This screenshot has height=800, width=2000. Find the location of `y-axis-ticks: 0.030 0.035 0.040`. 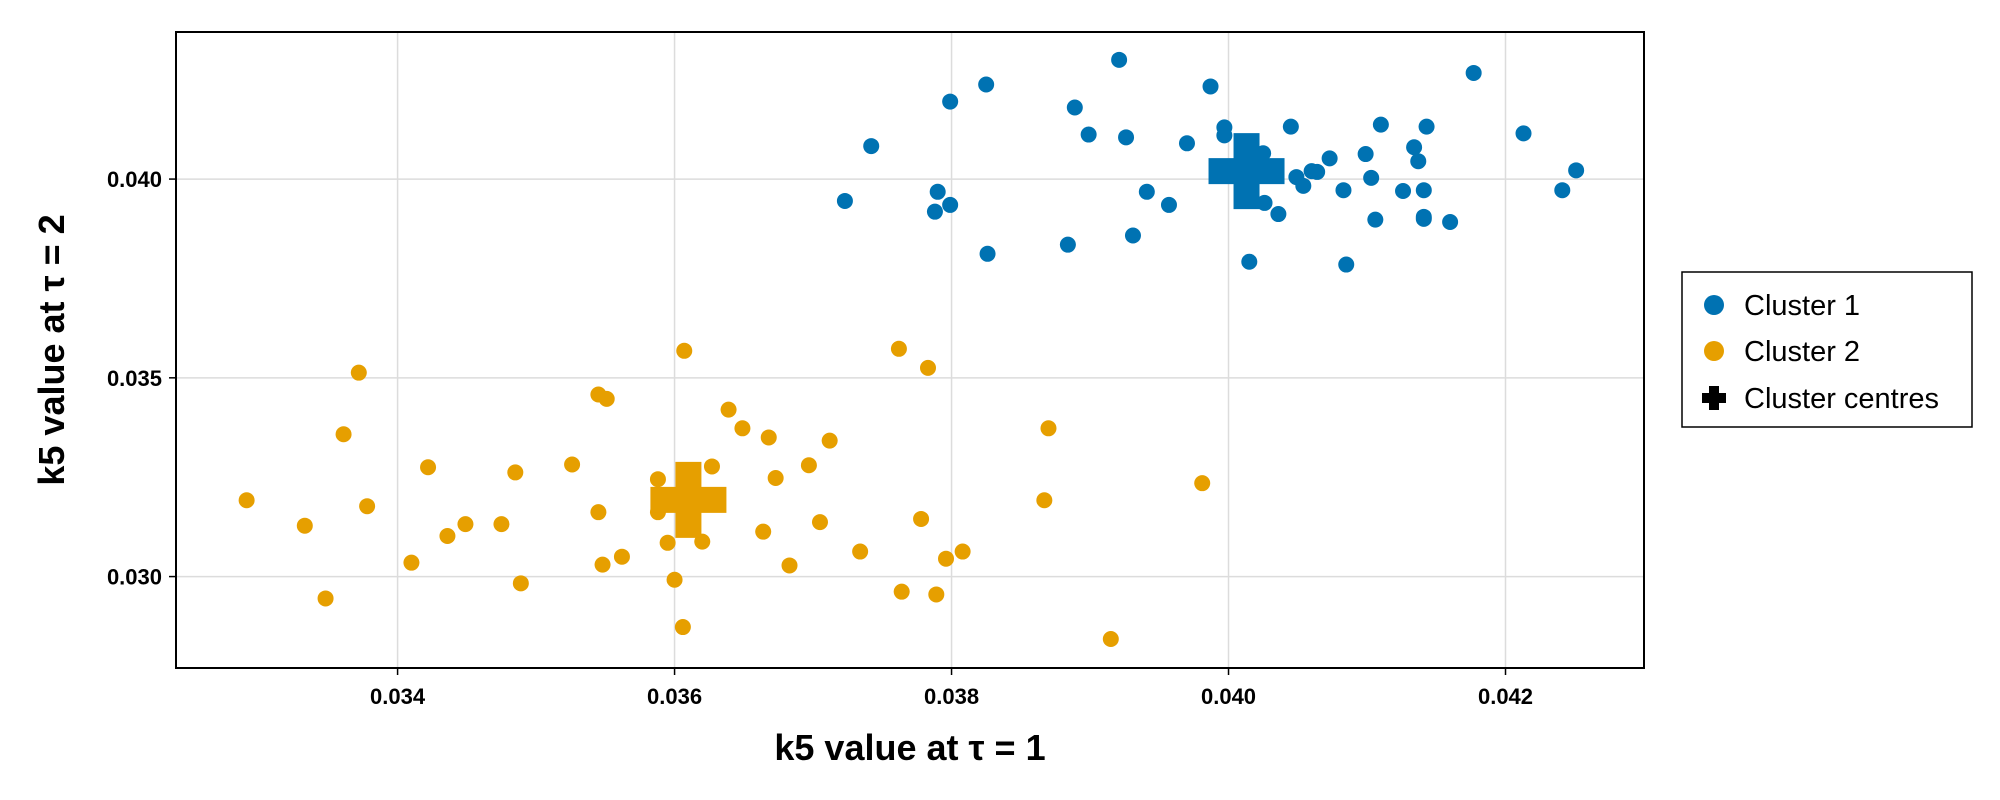

y-axis-ticks: 0.030 0.035 0.040 is located at coordinates (141, 378).